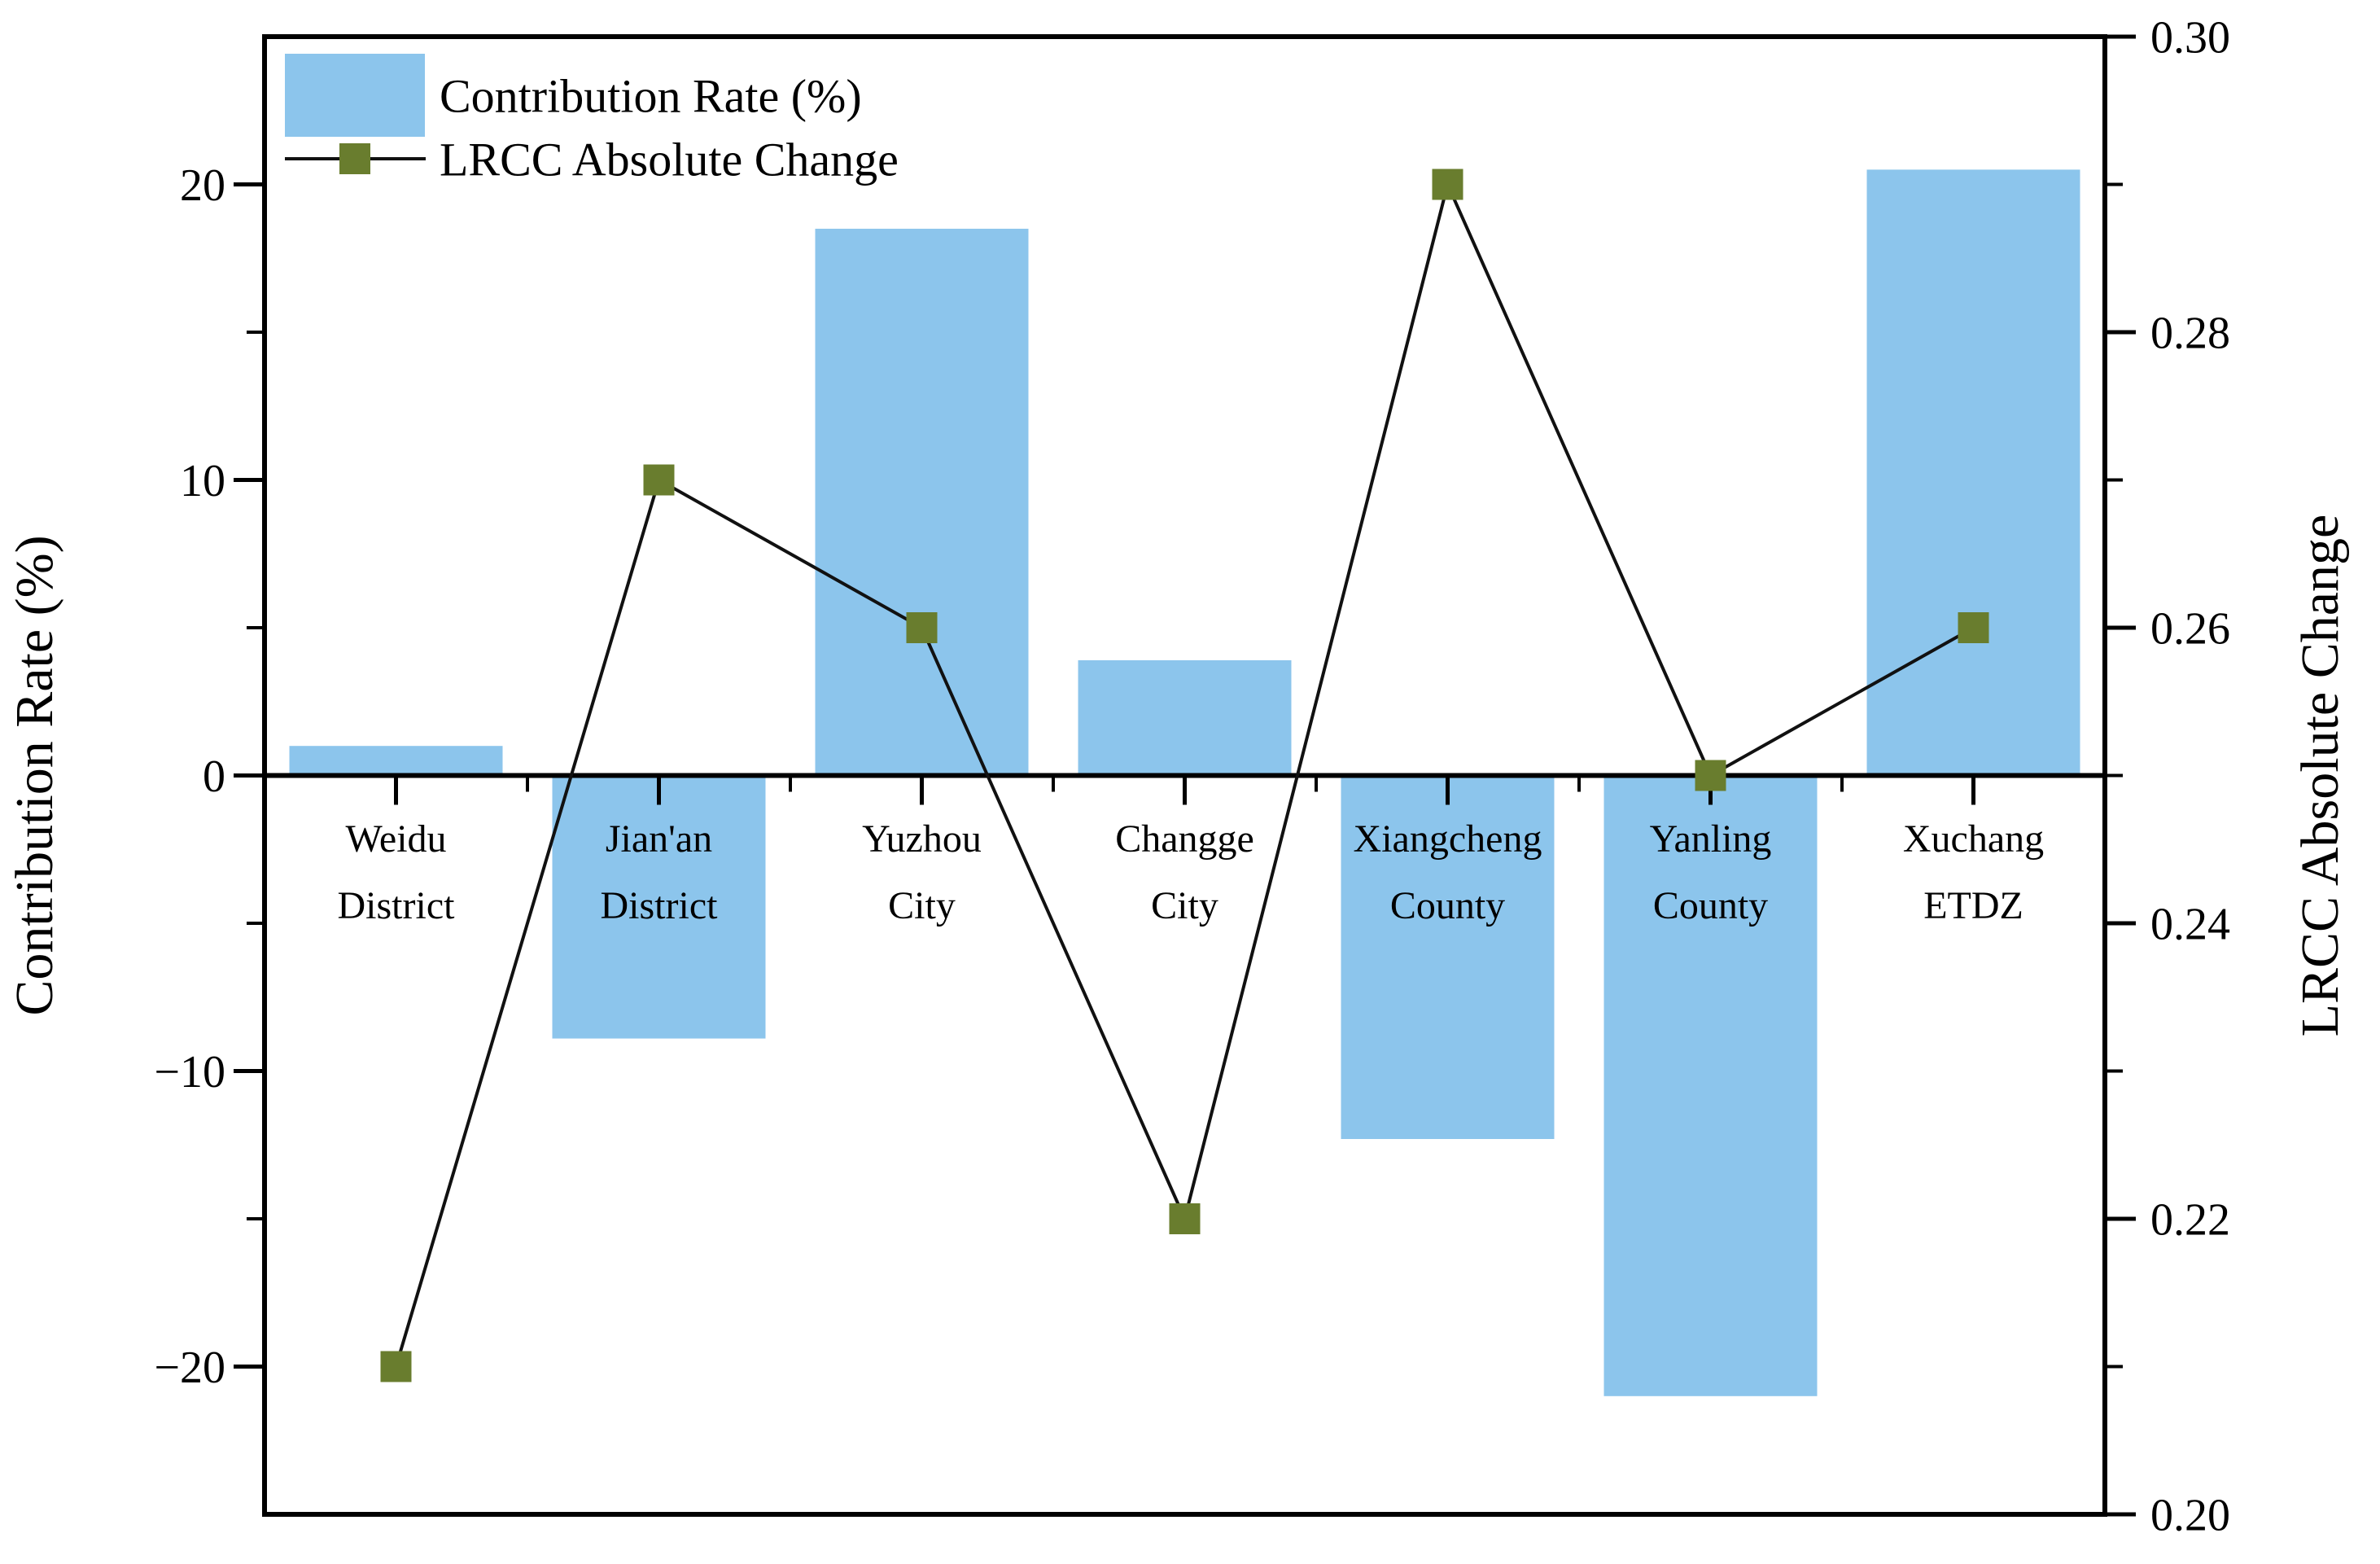 This screenshot has width=2380, height=1564. I want to click on line-marker-yanling-county, so click(1710, 775).